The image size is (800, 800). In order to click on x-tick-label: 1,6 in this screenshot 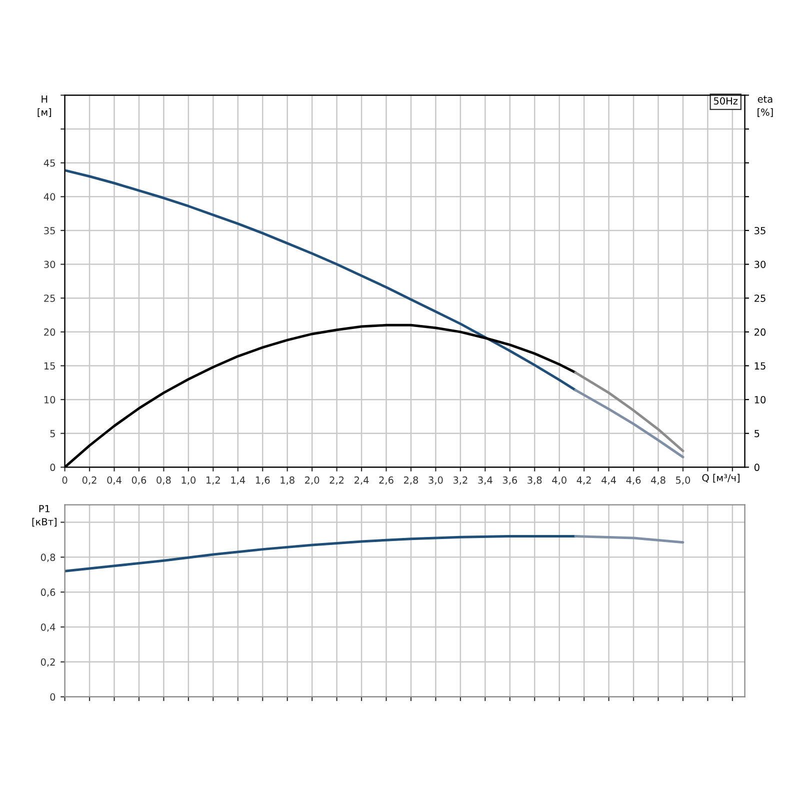, I will do `click(263, 480)`.